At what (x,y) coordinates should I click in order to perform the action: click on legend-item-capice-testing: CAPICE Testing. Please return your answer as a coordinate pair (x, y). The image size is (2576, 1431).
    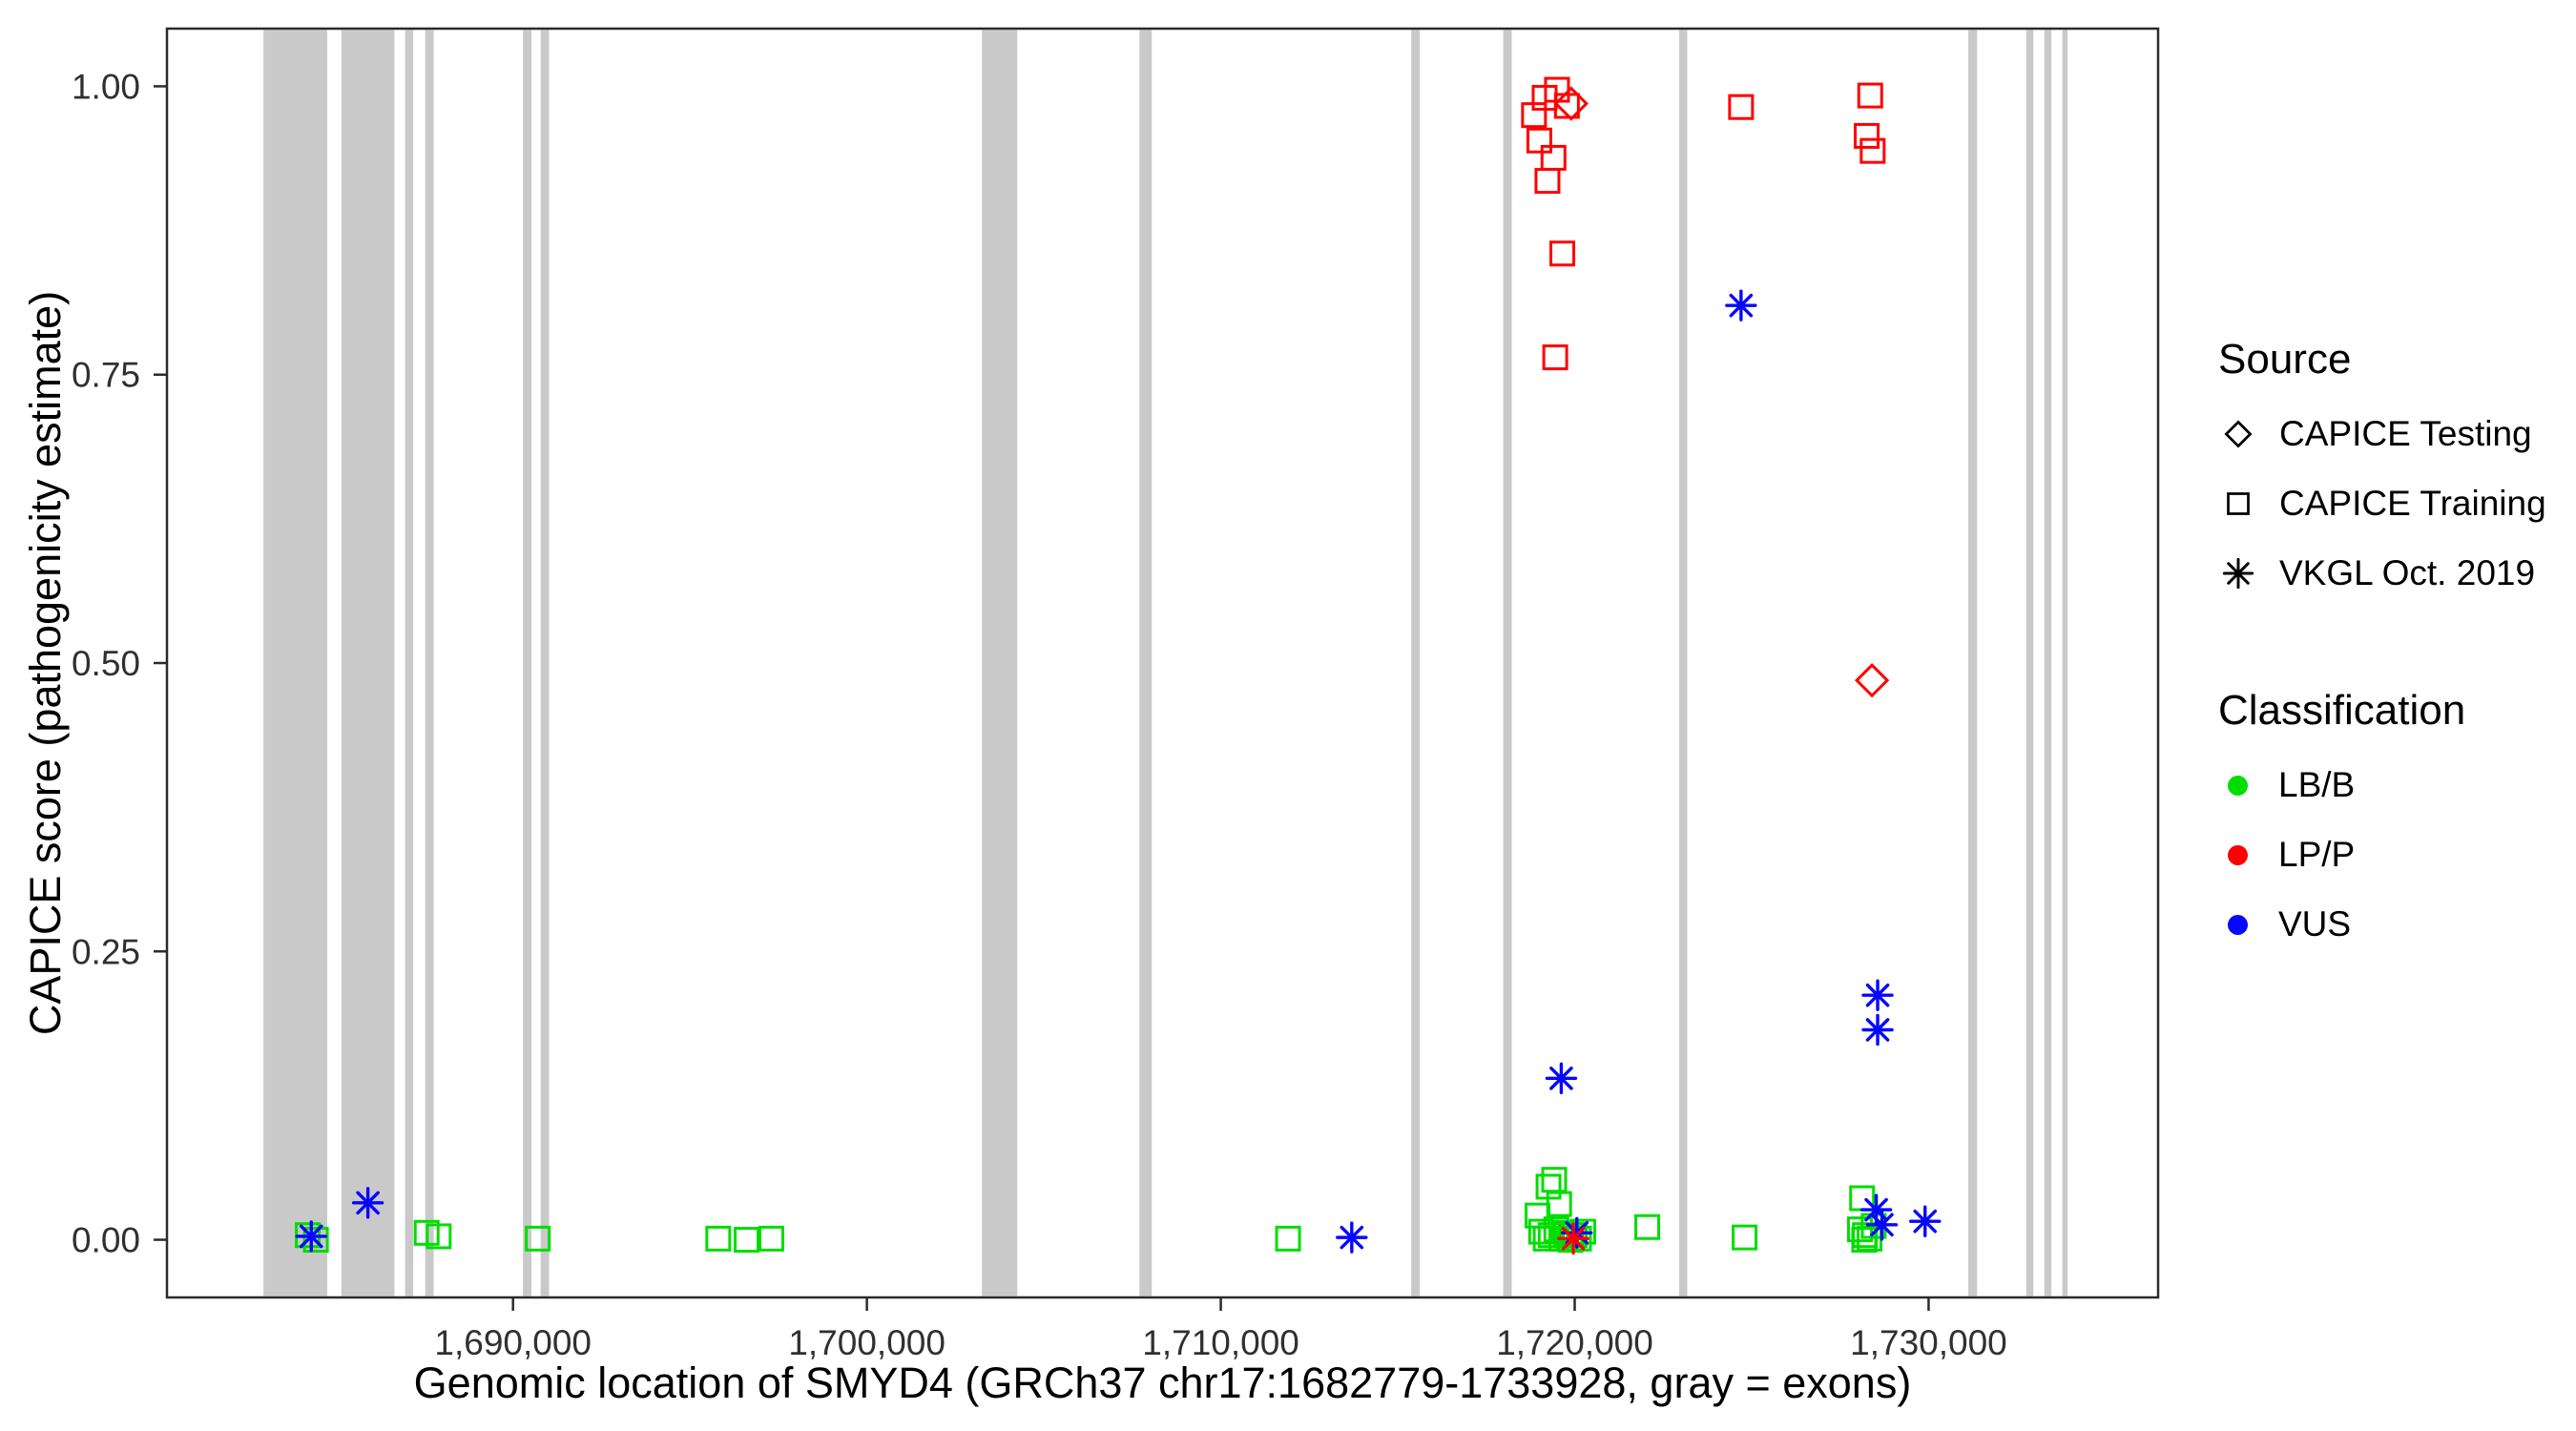
    Looking at the image, I should click on (2394, 434).